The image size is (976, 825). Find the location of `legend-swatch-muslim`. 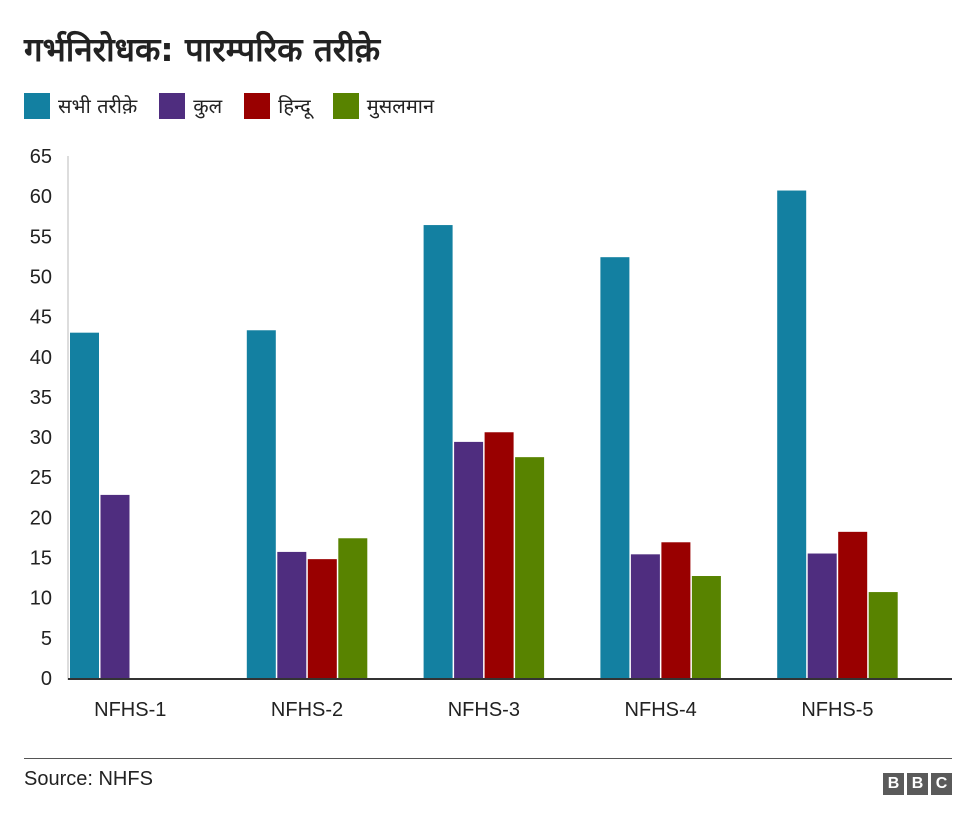

legend-swatch-muslim is located at coordinates (345, 105).